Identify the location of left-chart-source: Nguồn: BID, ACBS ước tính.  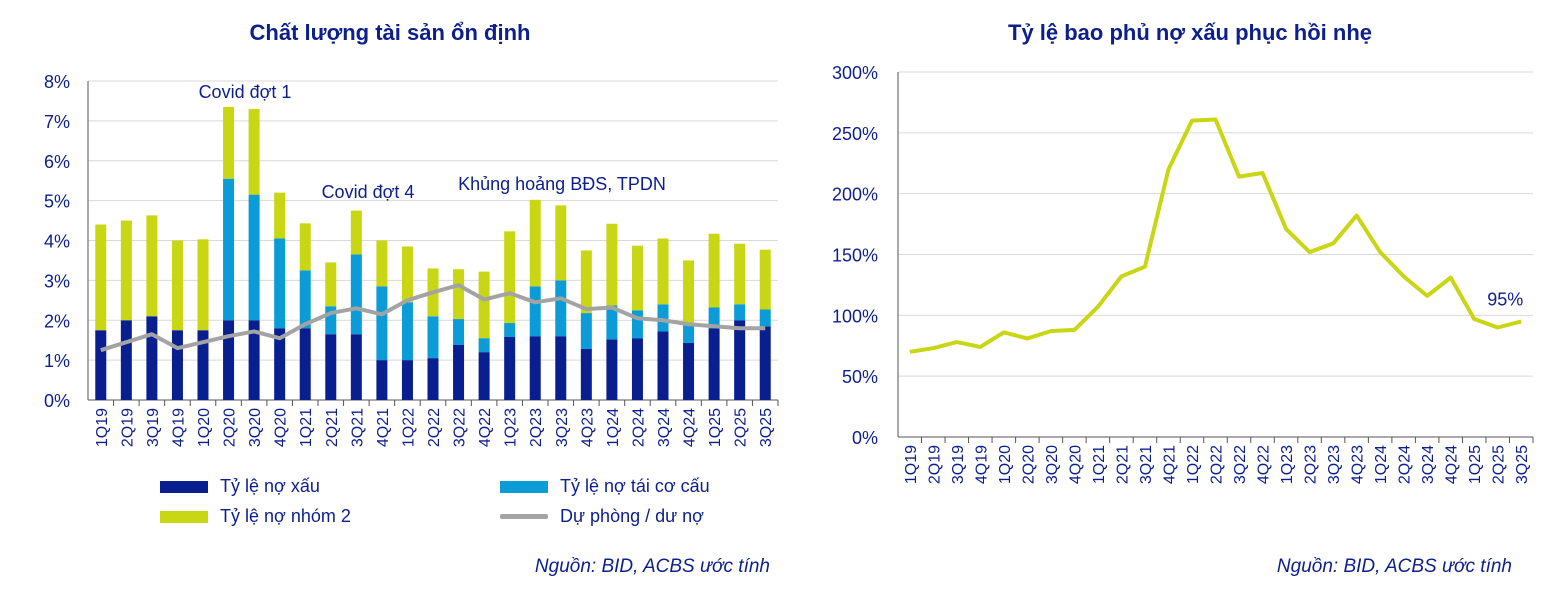
(652, 566).